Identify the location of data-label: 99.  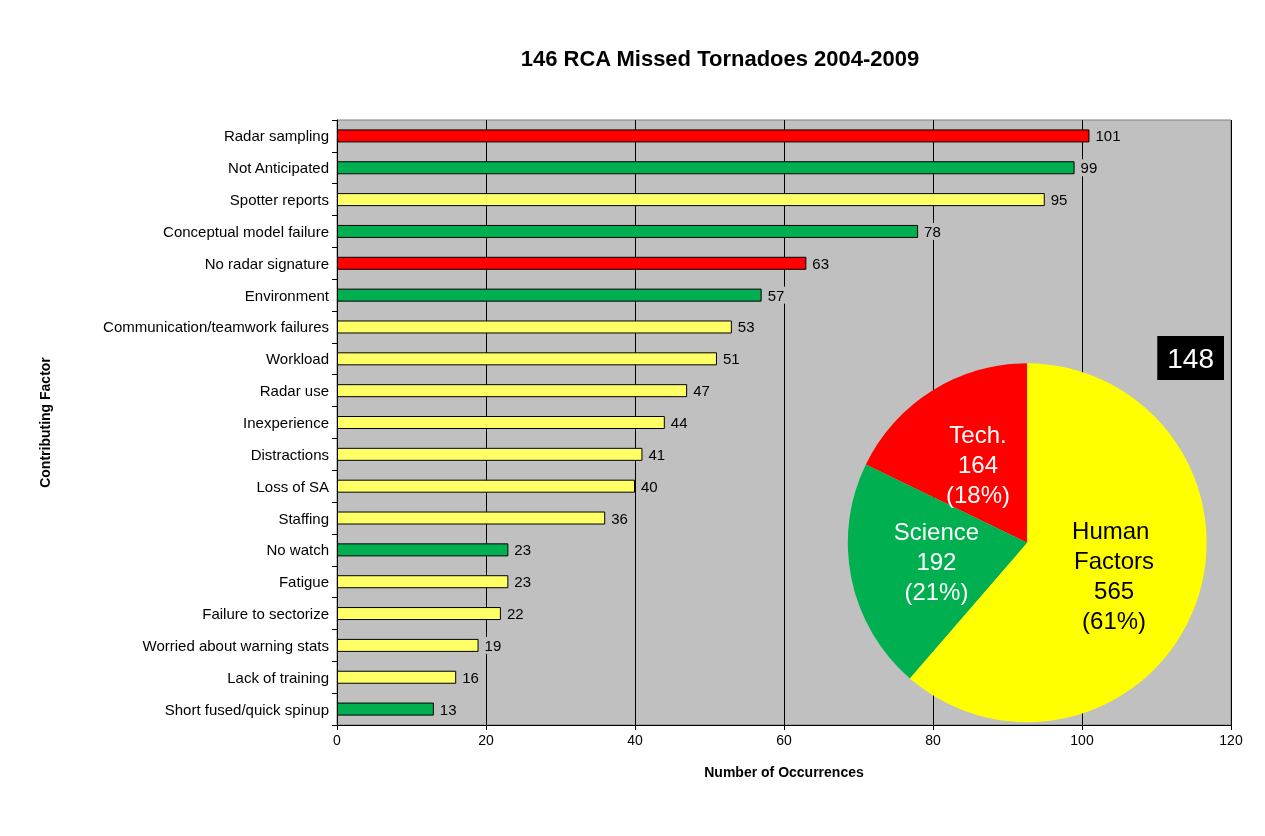
(1089, 168).